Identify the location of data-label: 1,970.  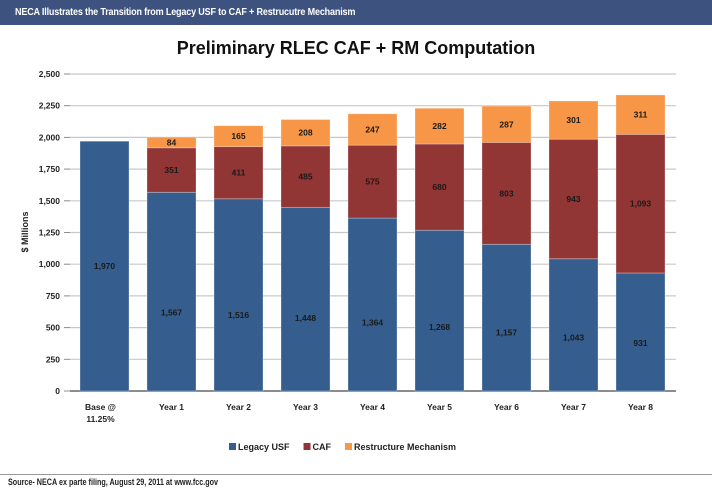
(105, 266).